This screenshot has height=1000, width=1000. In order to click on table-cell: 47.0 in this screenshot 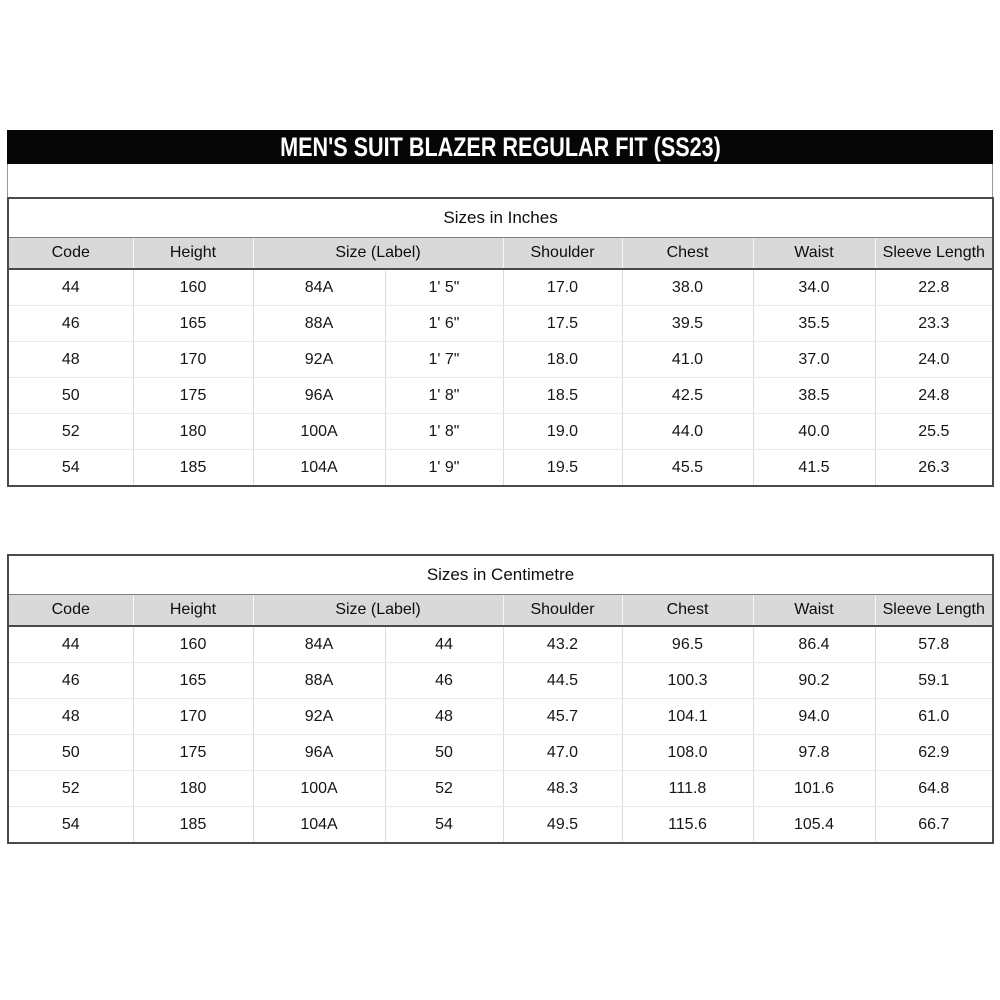, I will do `click(562, 752)`.